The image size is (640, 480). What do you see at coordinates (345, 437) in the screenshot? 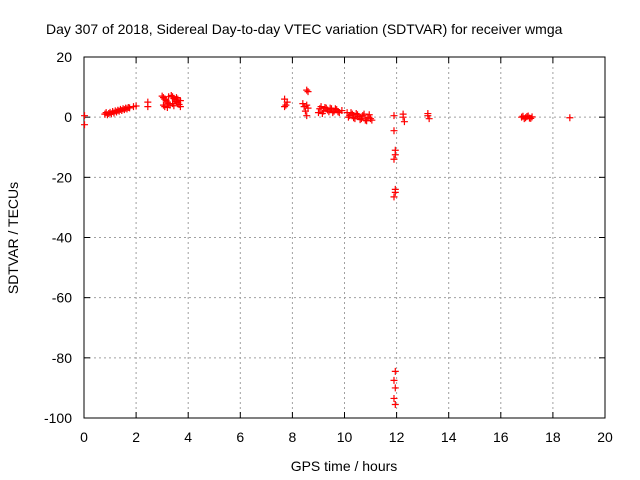
I see `x-tick-label: 10` at bounding box center [345, 437].